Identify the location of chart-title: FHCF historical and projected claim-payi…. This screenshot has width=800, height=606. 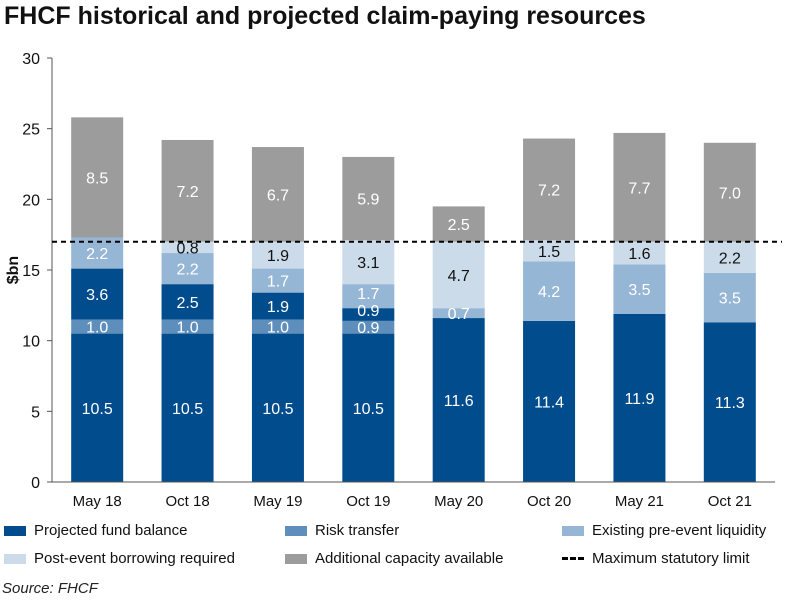
(325, 16).